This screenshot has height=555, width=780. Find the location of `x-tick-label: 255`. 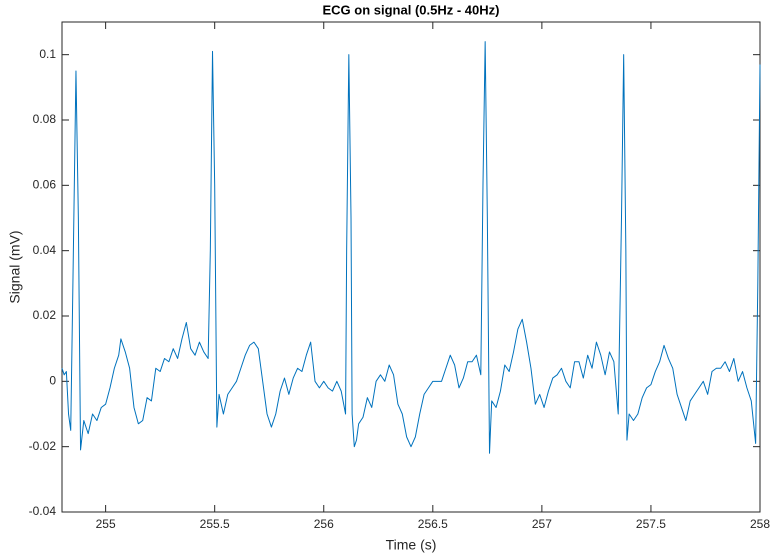

x-tick-label: 255 is located at coordinates (106, 524).